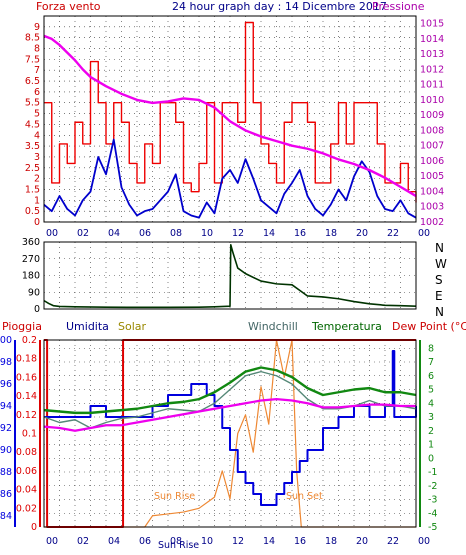  I want to click on direction-y-tick-label: 270, so click(31, 259).